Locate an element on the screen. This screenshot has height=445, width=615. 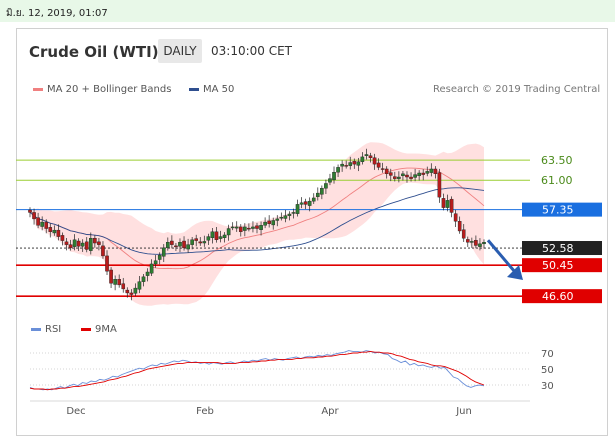
ma20-legend-label: MA 20 + Bollinger Bands is located at coordinates (109, 89).